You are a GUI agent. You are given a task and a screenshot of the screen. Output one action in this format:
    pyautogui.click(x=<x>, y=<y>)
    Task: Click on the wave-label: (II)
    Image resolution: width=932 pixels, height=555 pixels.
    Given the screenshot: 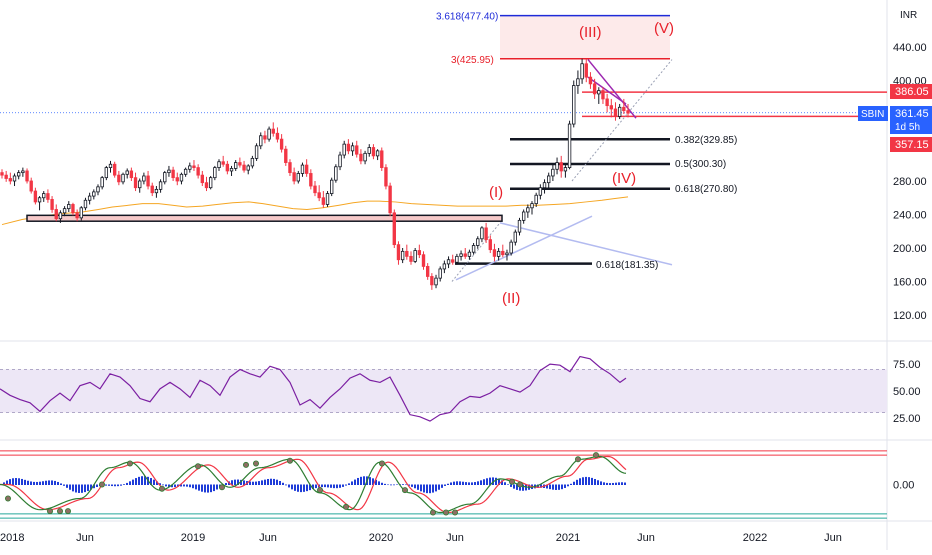 What is the action you would take?
    pyautogui.click(x=511, y=298)
    